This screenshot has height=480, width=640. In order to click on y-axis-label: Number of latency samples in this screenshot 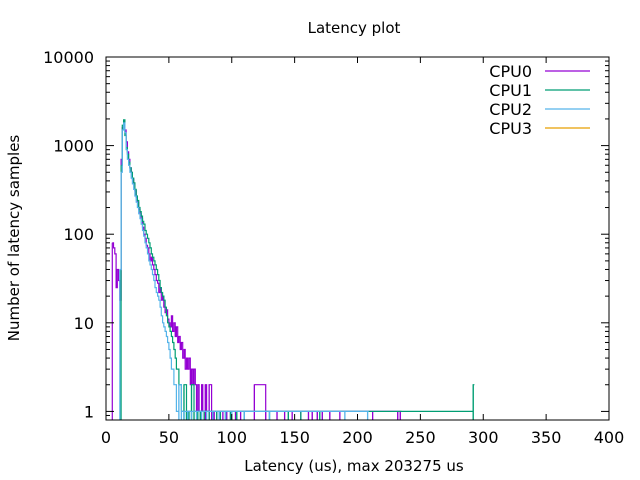, I will do `click(14, 238)`.